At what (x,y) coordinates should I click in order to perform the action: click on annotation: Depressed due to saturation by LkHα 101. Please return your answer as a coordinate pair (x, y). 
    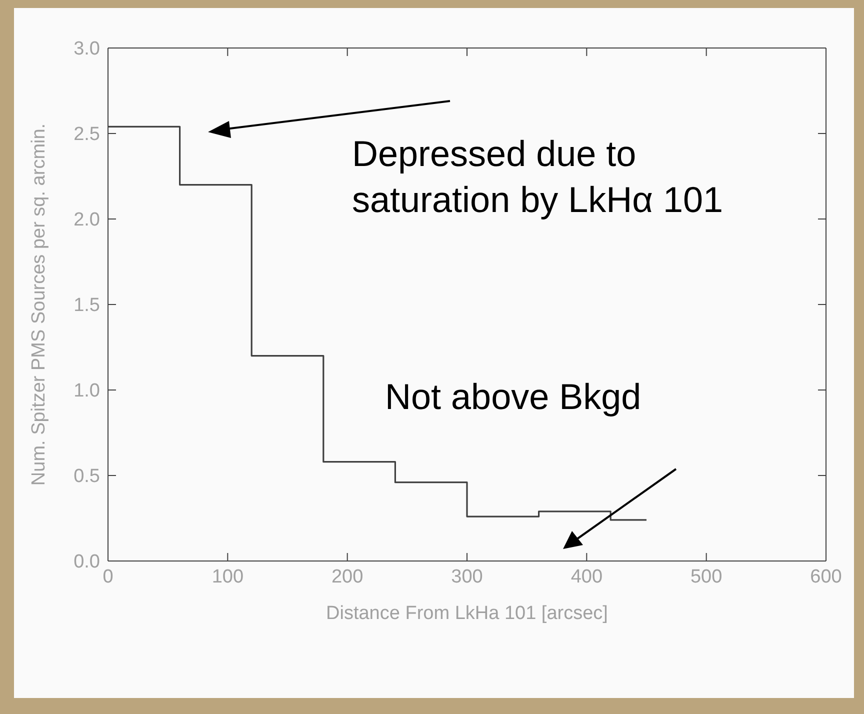
    Looking at the image, I should click on (538, 177).